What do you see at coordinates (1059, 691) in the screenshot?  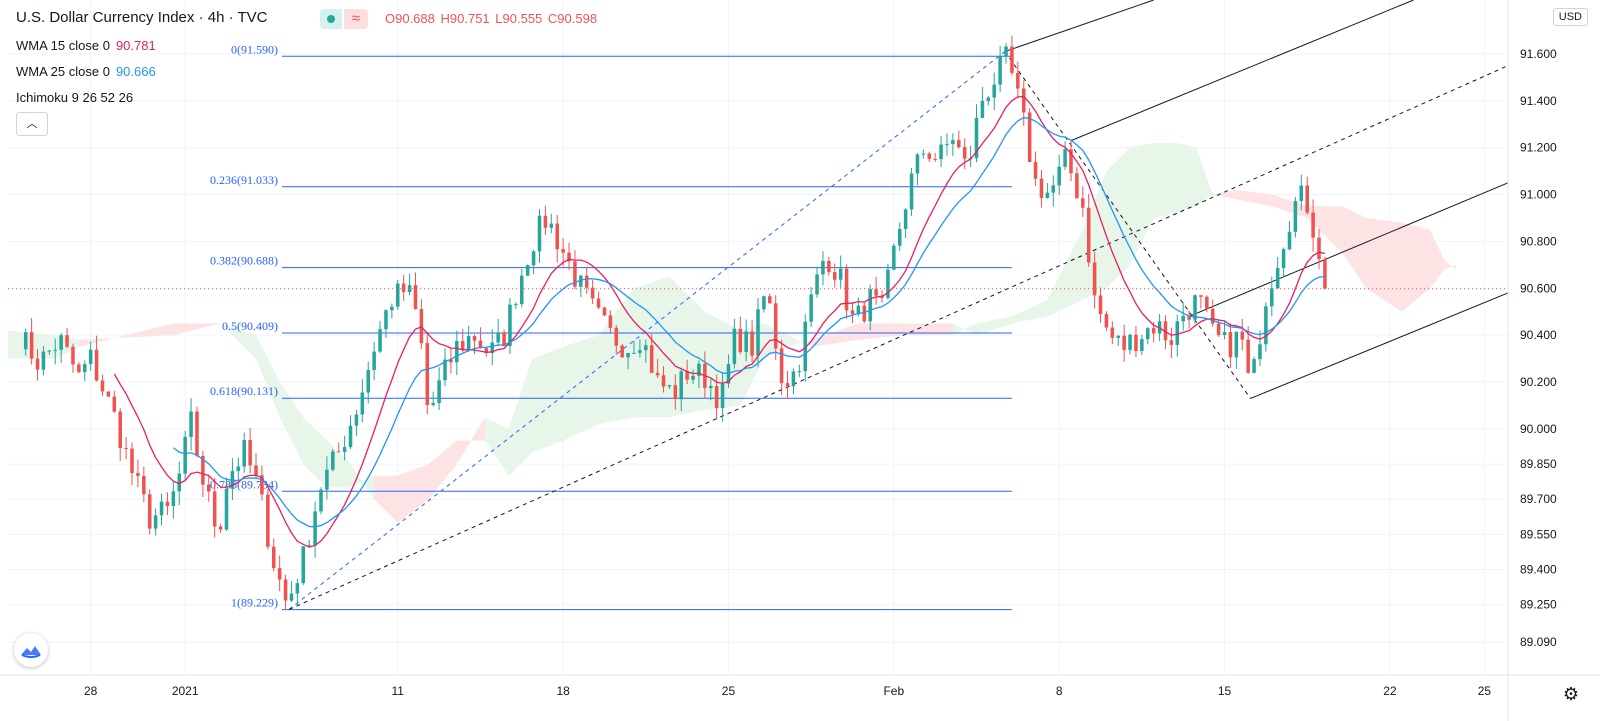 I see `x-tick-label: 8` at bounding box center [1059, 691].